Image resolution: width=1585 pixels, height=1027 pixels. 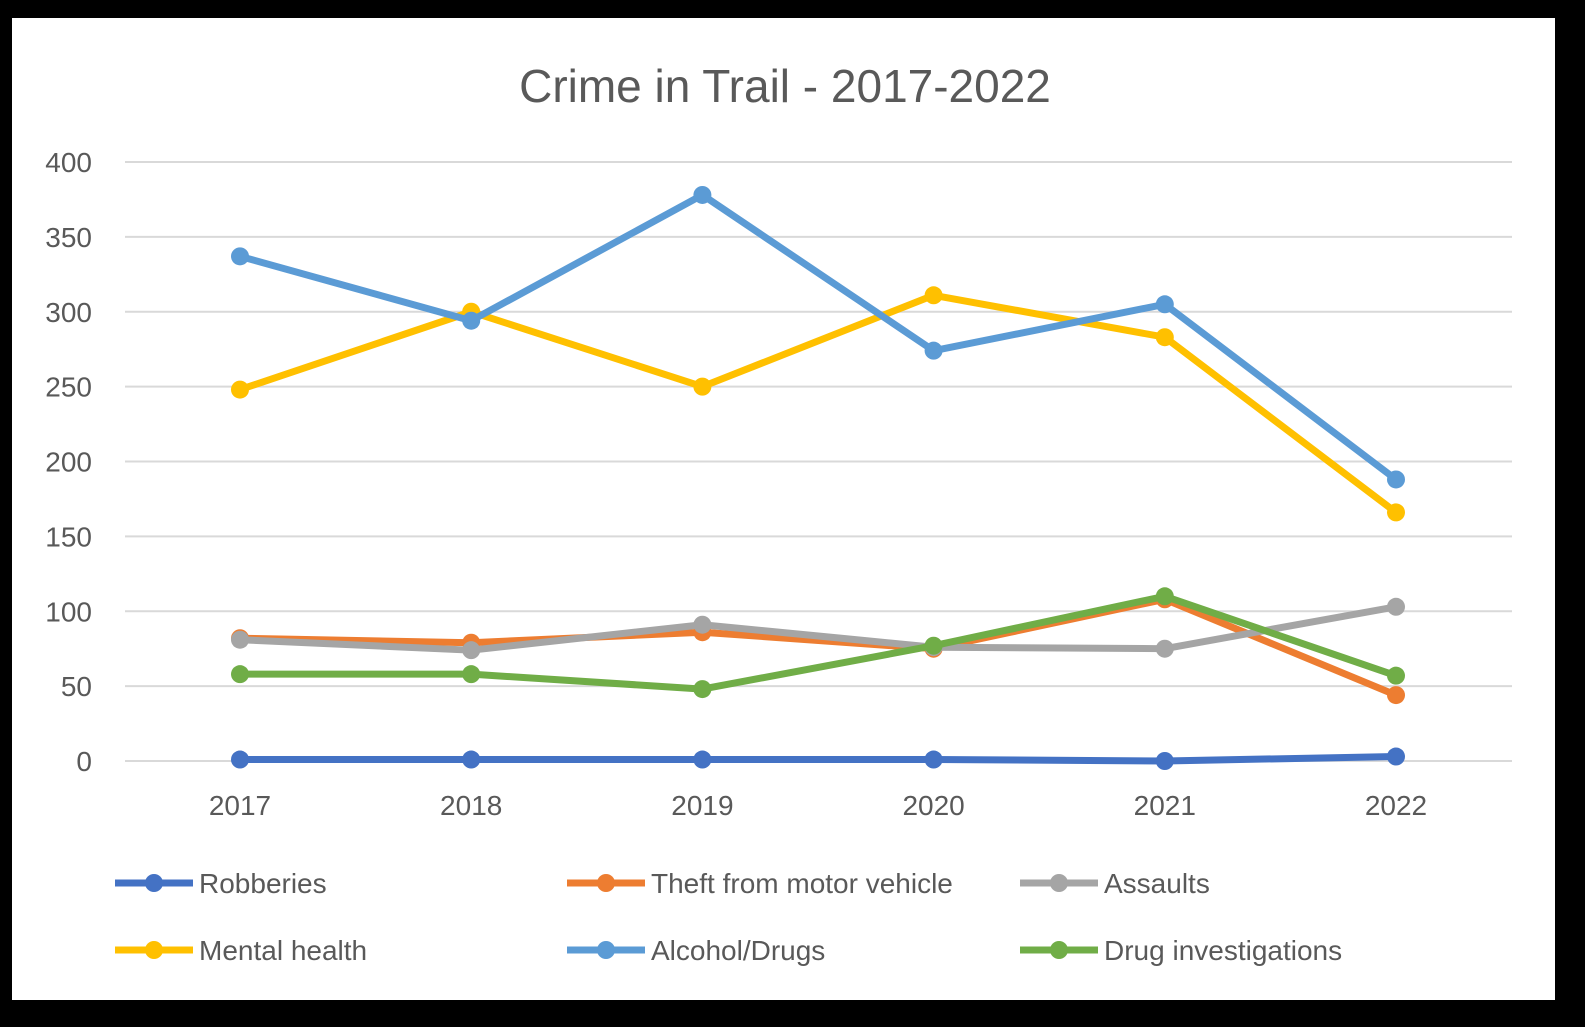 What do you see at coordinates (68, 536) in the screenshot?
I see `y-tick-label: 150` at bounding box center [68, 536].